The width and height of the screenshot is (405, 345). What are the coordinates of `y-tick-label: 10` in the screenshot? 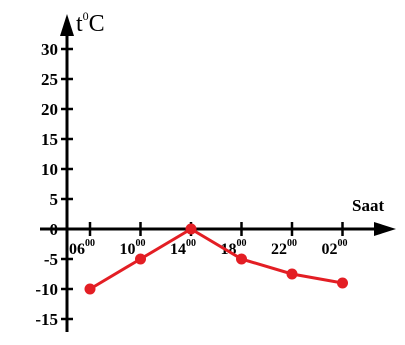 It's located at (49, 169).